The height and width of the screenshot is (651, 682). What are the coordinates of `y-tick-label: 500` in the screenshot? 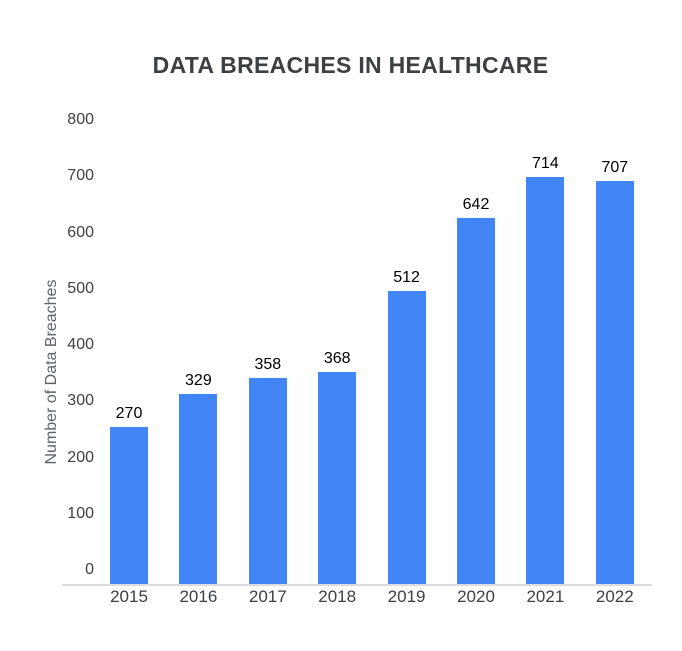 It's located at (80, 288).